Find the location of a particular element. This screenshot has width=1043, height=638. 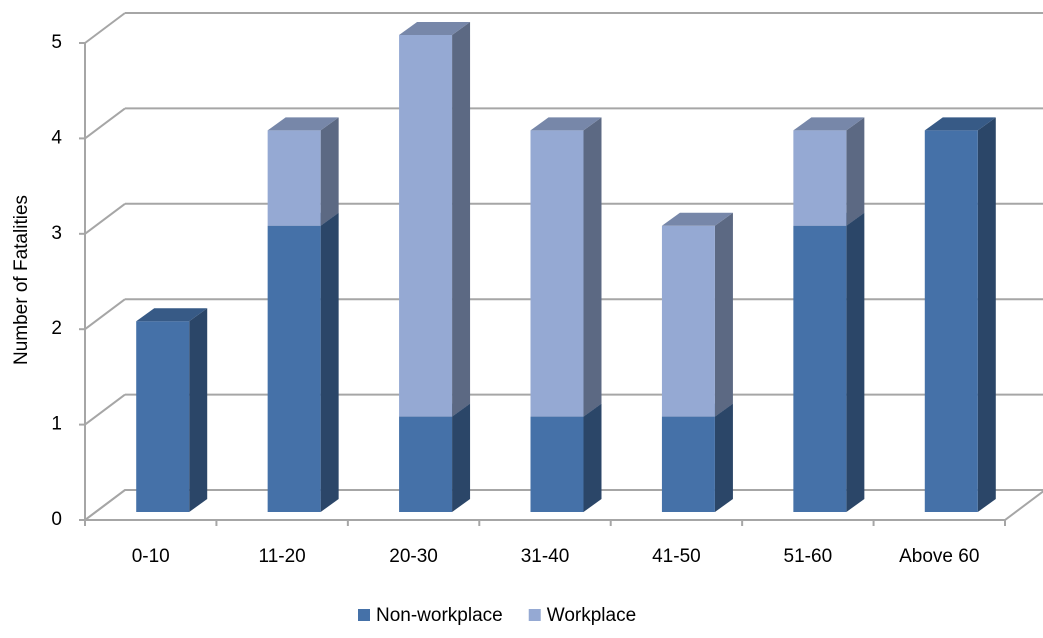

y-tick-label: 3 is located at coordinates (56, 233).